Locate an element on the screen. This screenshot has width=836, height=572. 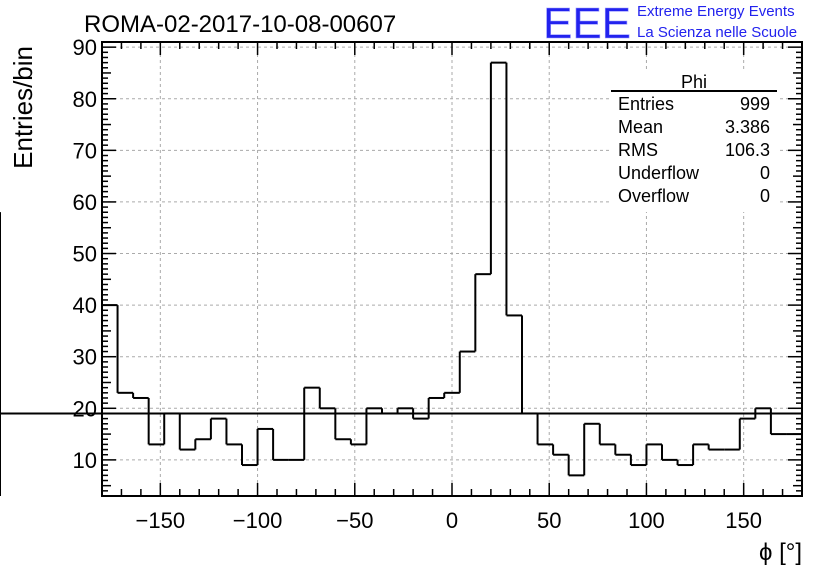
y-tick-label: 80 is located at coordinates (85, 99).